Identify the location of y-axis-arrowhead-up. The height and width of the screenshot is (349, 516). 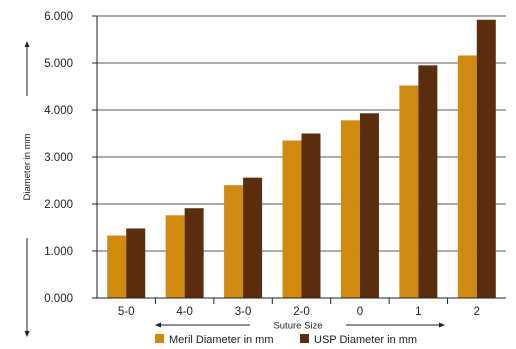
(27, 44).